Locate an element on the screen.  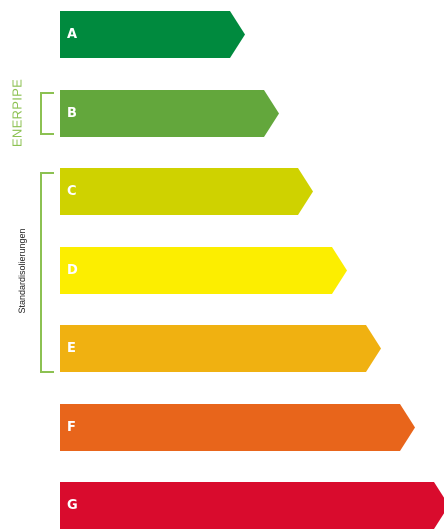
energy-class-a-bar: A is located at coordinates (152, 34).